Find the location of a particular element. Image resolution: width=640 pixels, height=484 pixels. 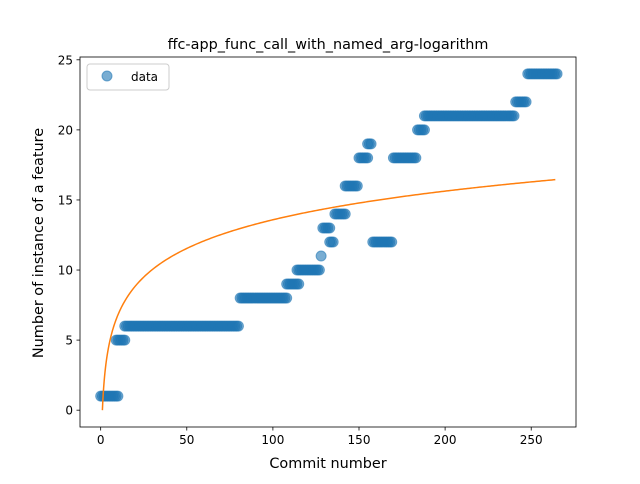

legend: data is located at coordinates (128, 77).